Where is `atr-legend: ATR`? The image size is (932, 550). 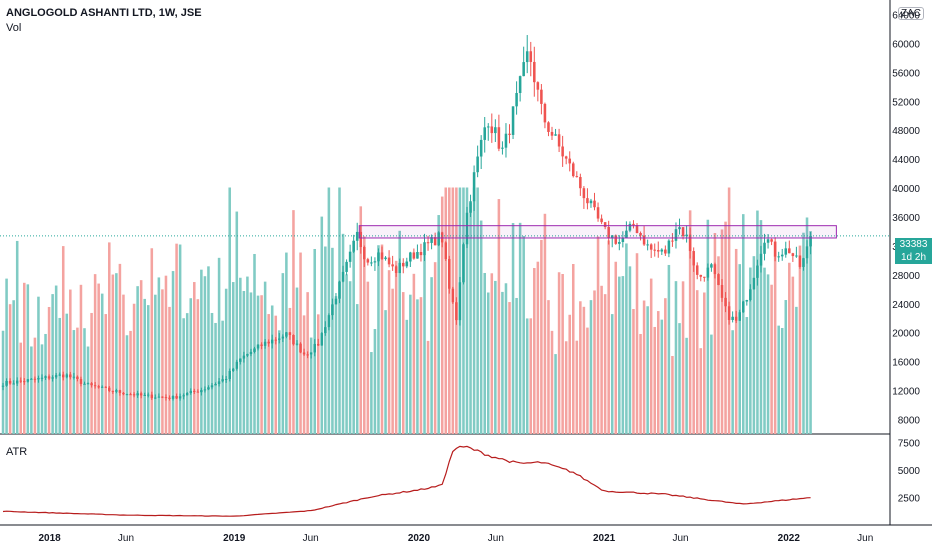
atr-legend: ATR is located at coordinates (17, 452).